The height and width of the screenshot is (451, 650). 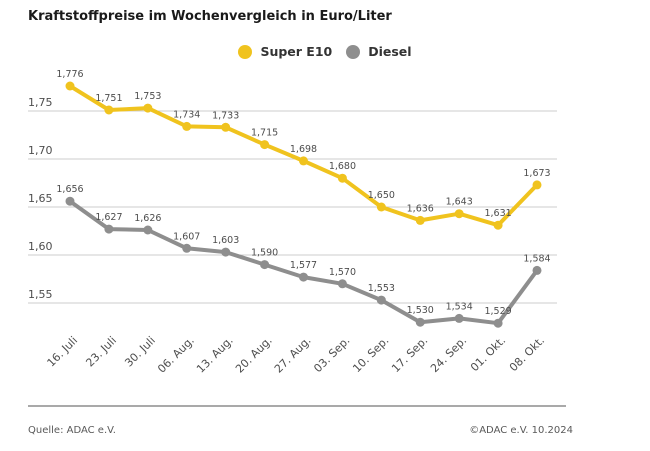 What do you see at coordinates (40, 246) in the screenshot?
I see `y-axis-tick-label: 1,60` at bounding box center [40, 246].